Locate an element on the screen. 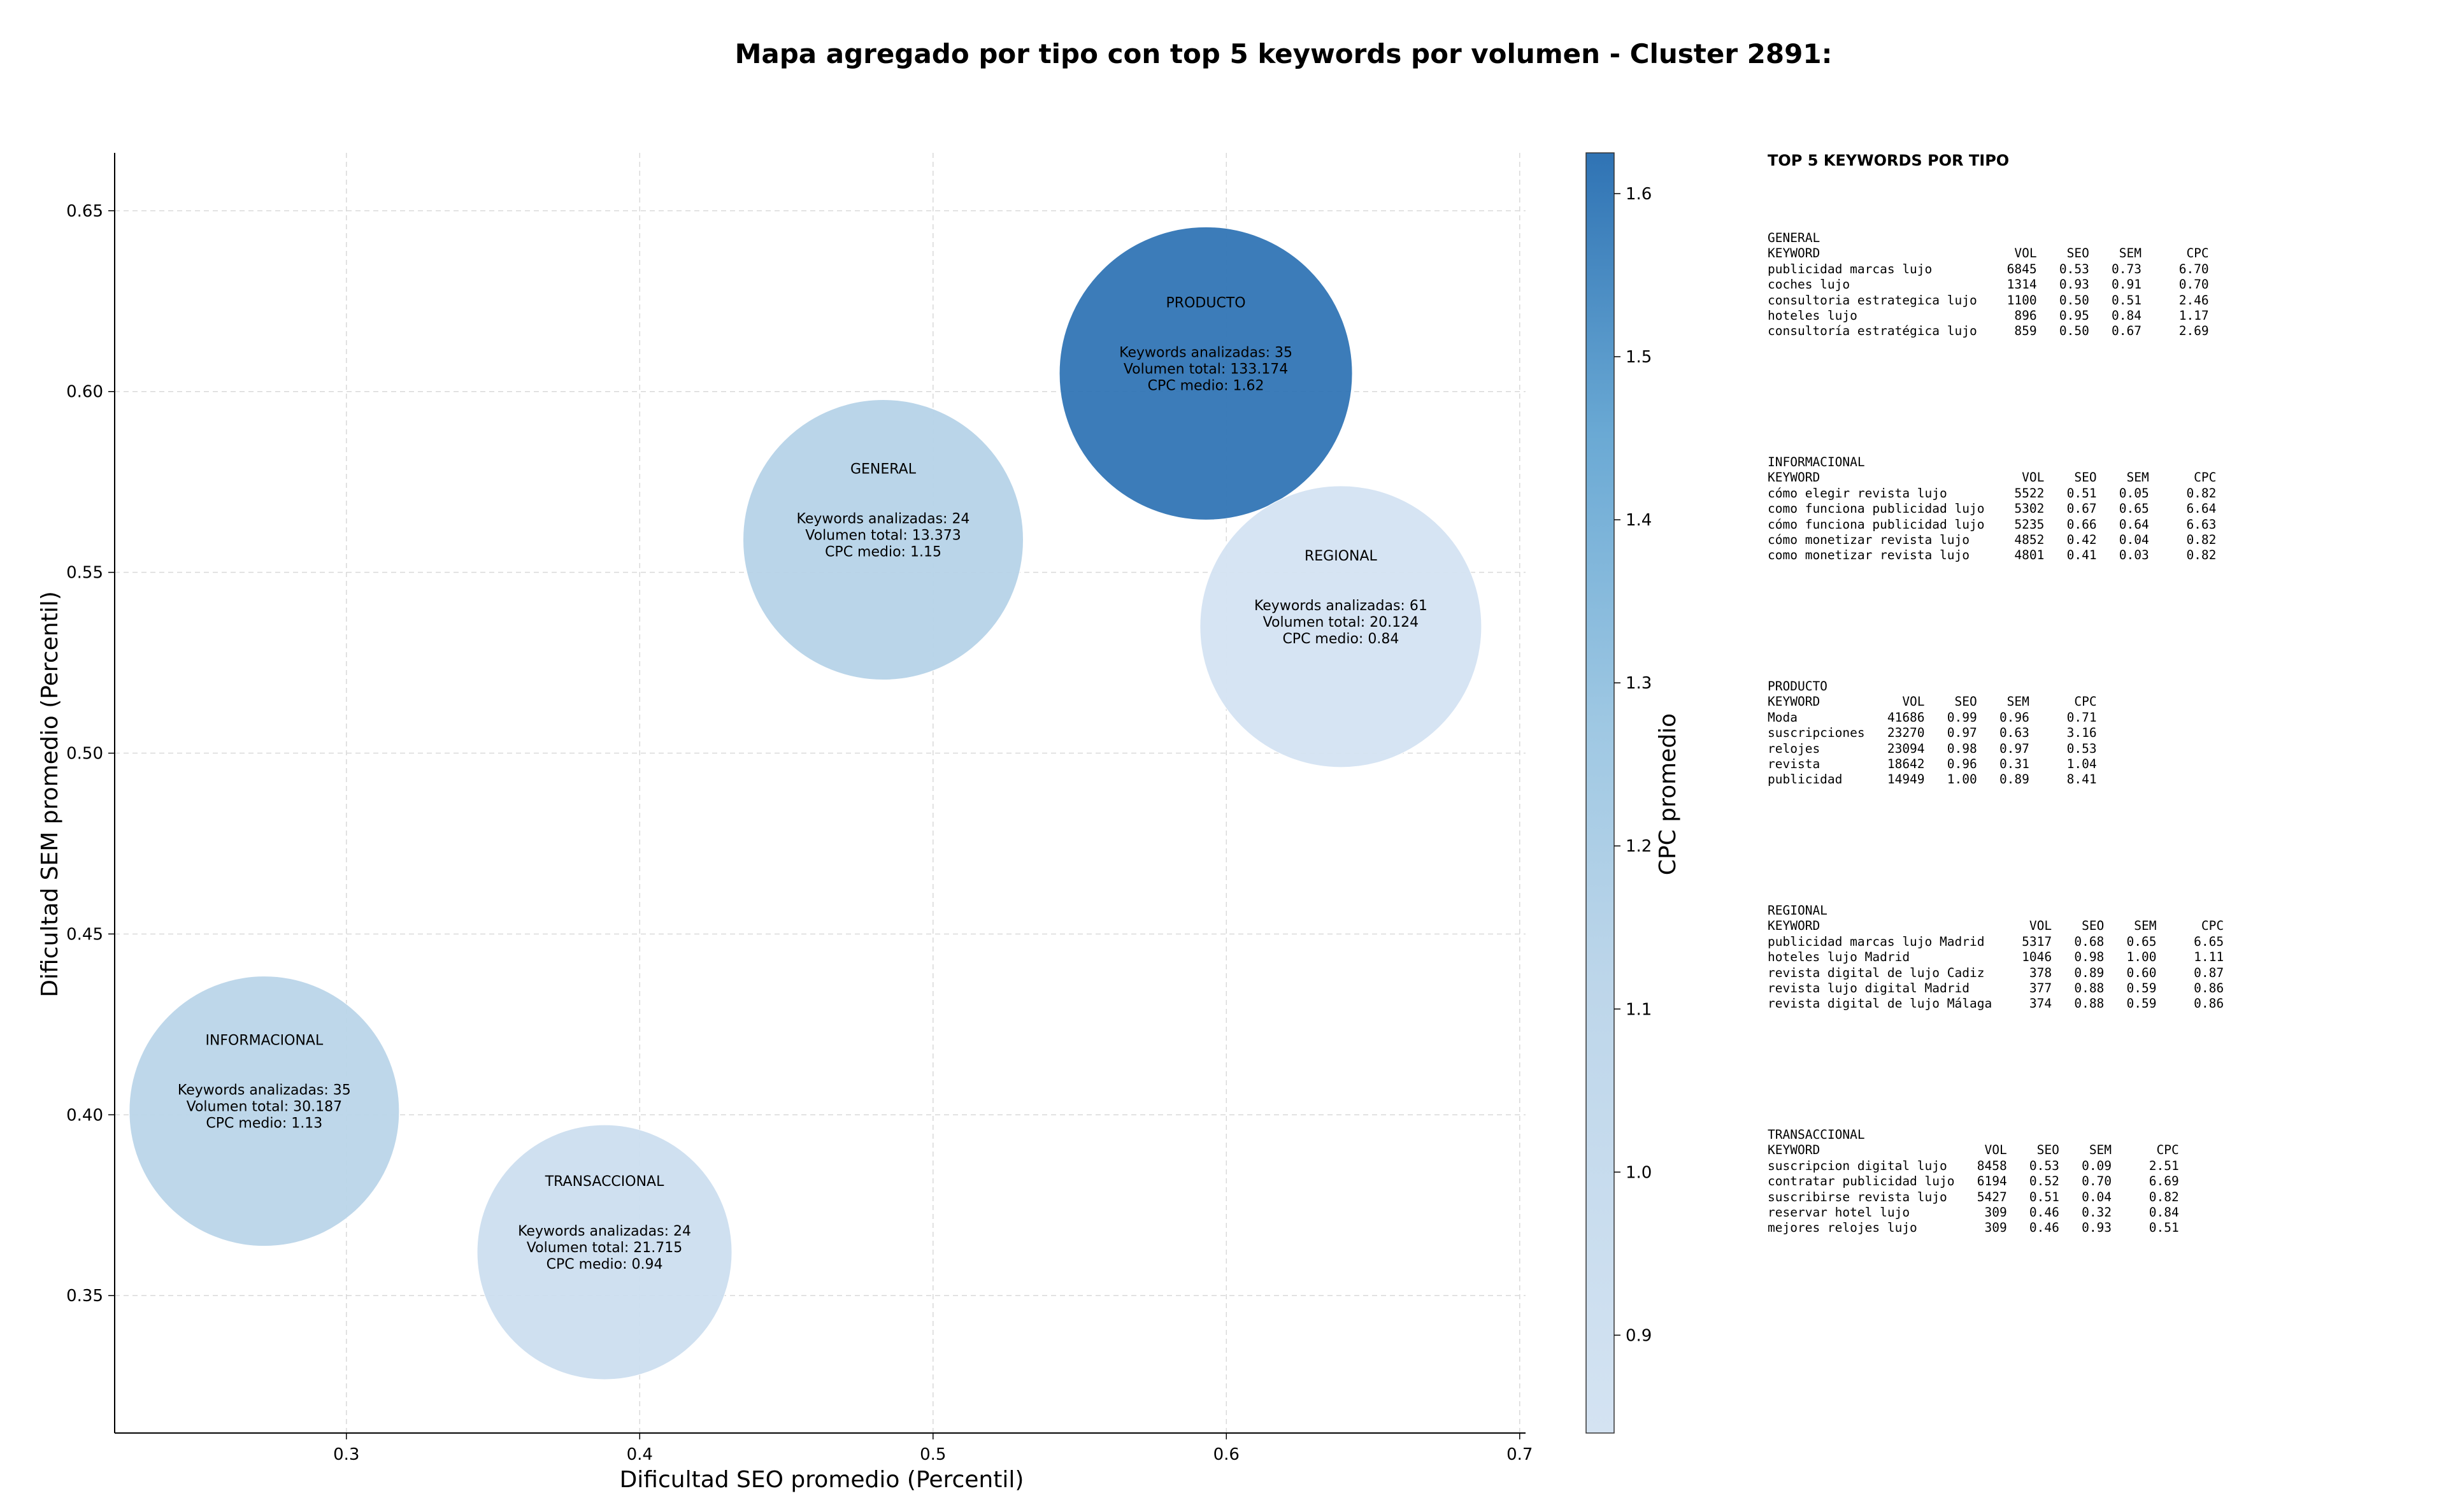  x-tick-label: 0.4 is located at coordinates (640, 1454).